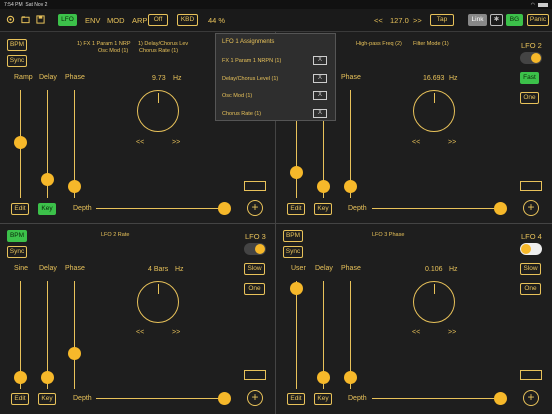 Image resolution: width=552 pixels, height=414 pixels. I want to click on lfo4-depth-slider, so click(500, 398).